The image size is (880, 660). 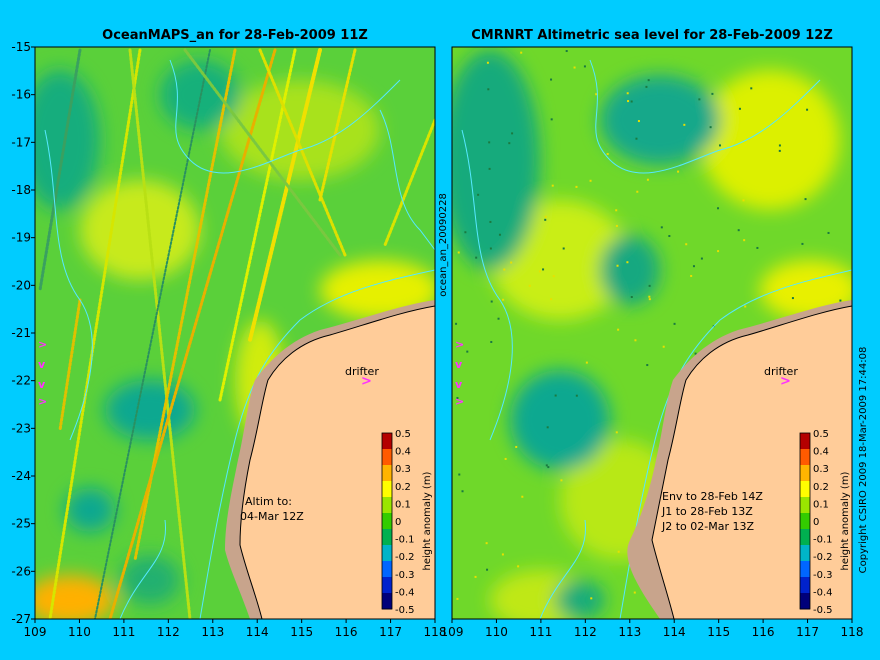 What do you see at coordinates (42, 373) in the screenshot?
I see `left-drifters-west: > v v >` at bounding box center [42, 373].